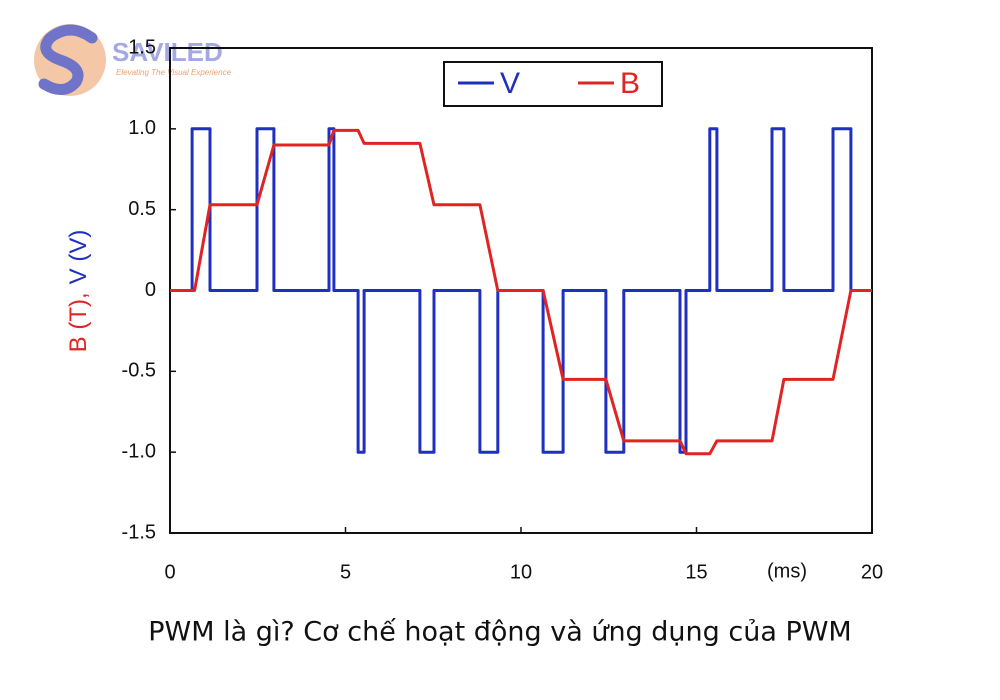  I want to click on y-tick-label: -1.0, so click(139, 451).